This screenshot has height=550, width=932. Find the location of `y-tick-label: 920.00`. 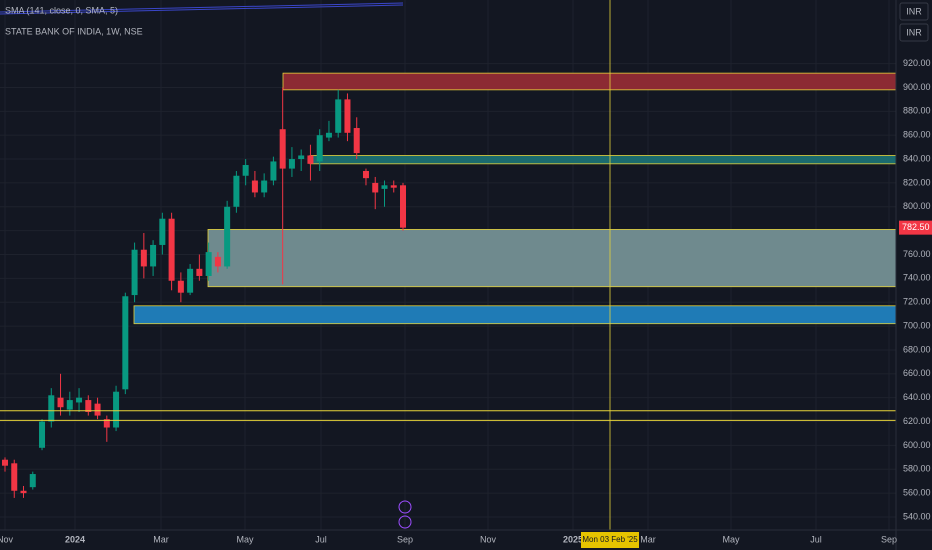

y-tick-label: 920.00 is located at coordinates (917, 63).